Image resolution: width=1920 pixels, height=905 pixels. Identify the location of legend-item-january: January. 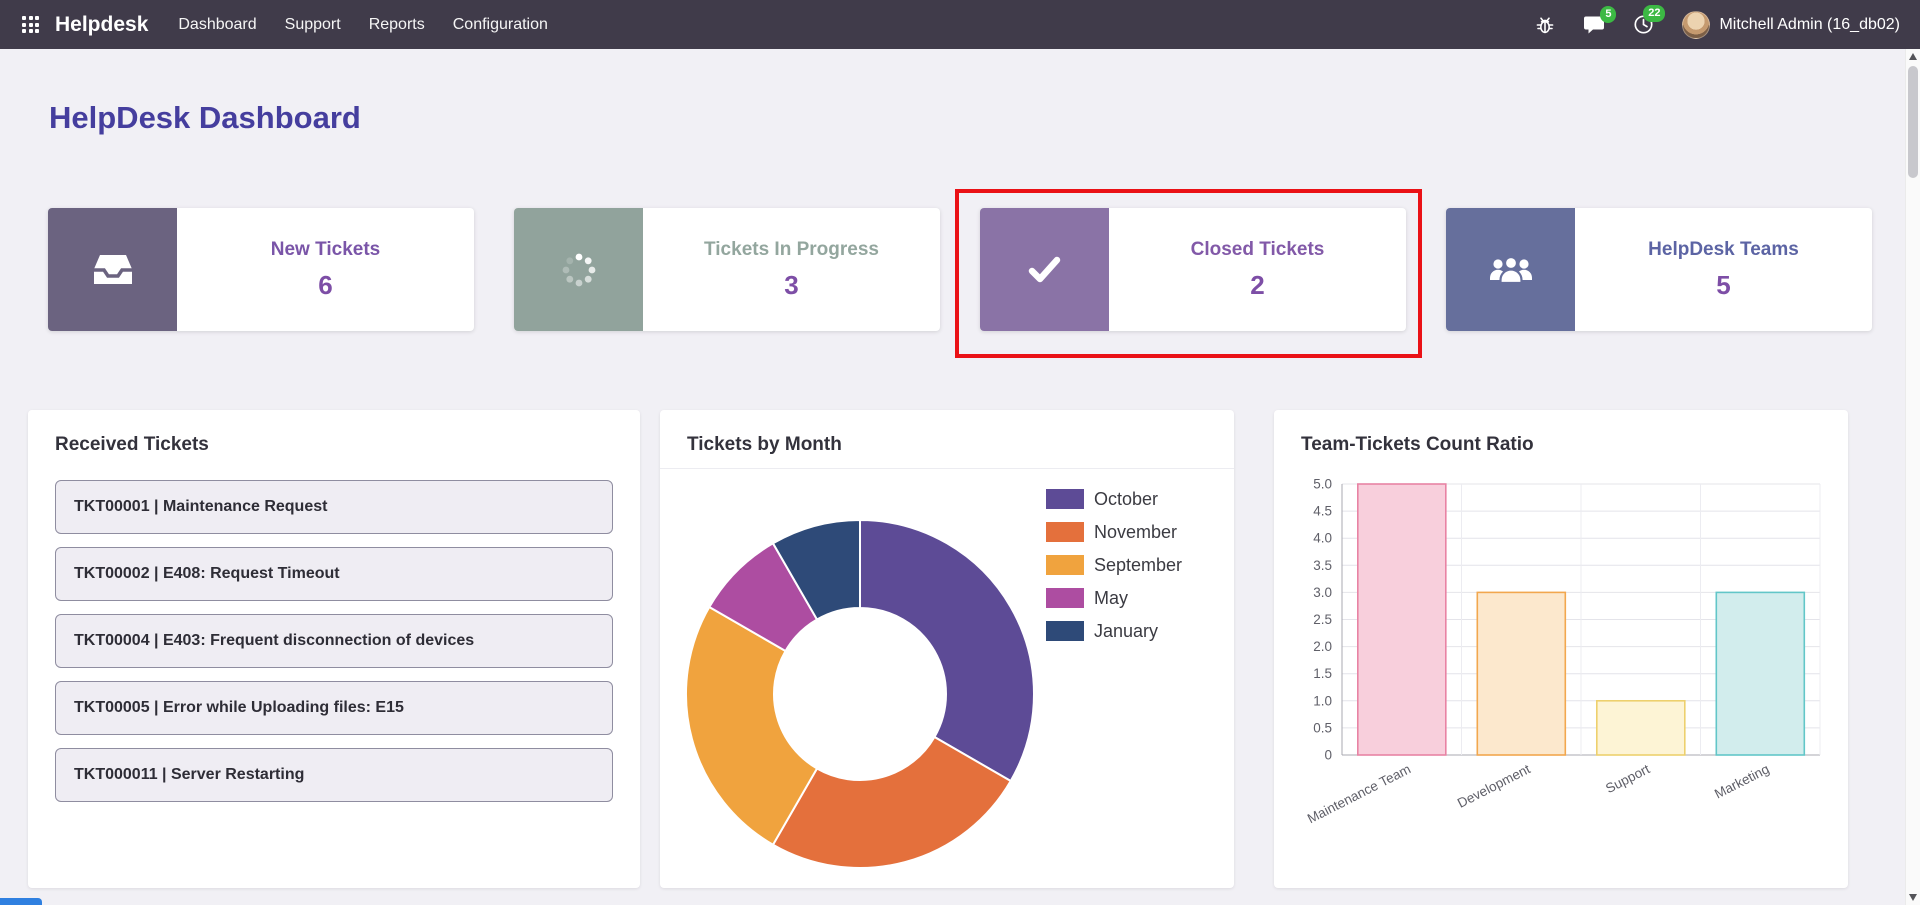
(1114, 631).